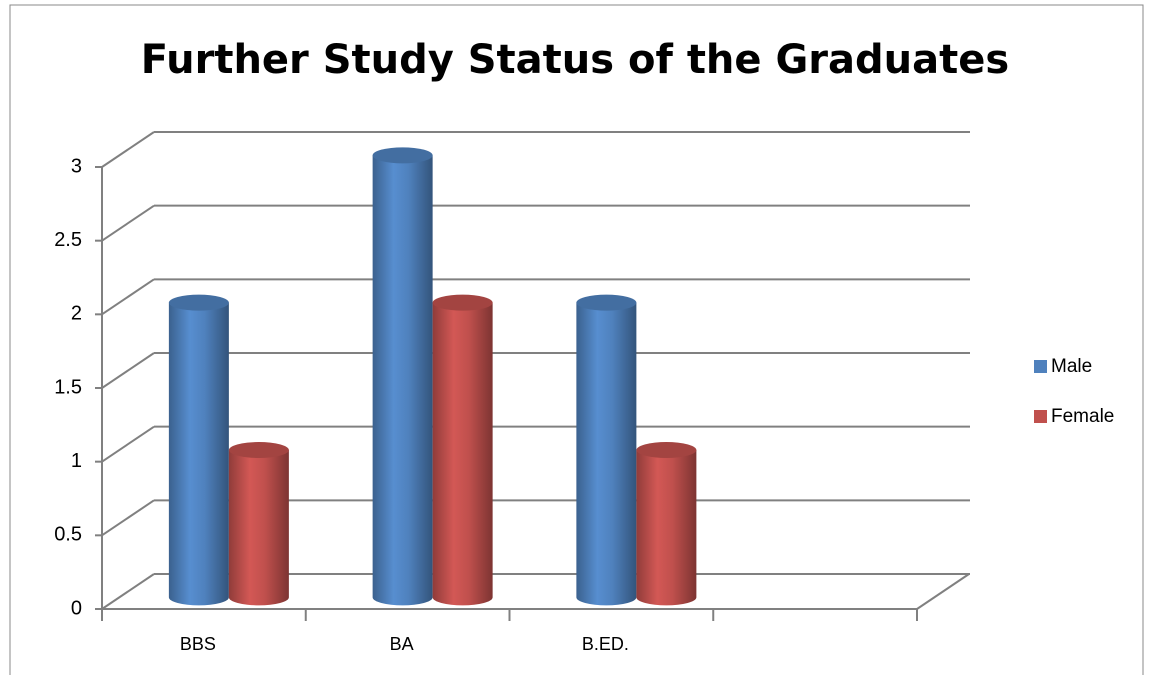  What do you see at coordinates (1082, 416) in the screenshot?
I see `legend-label: Female` at bounding box center [1082, 416].